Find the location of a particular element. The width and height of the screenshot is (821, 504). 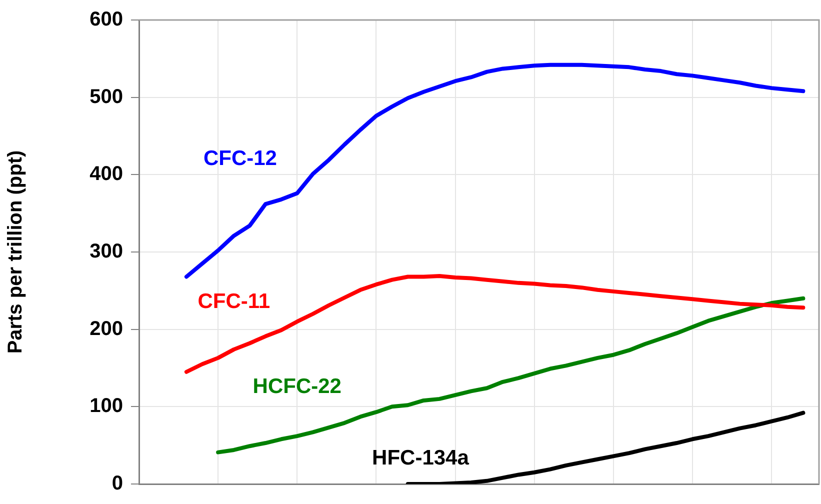

series-label: HFC-134a is located at coordinates (421, 458).